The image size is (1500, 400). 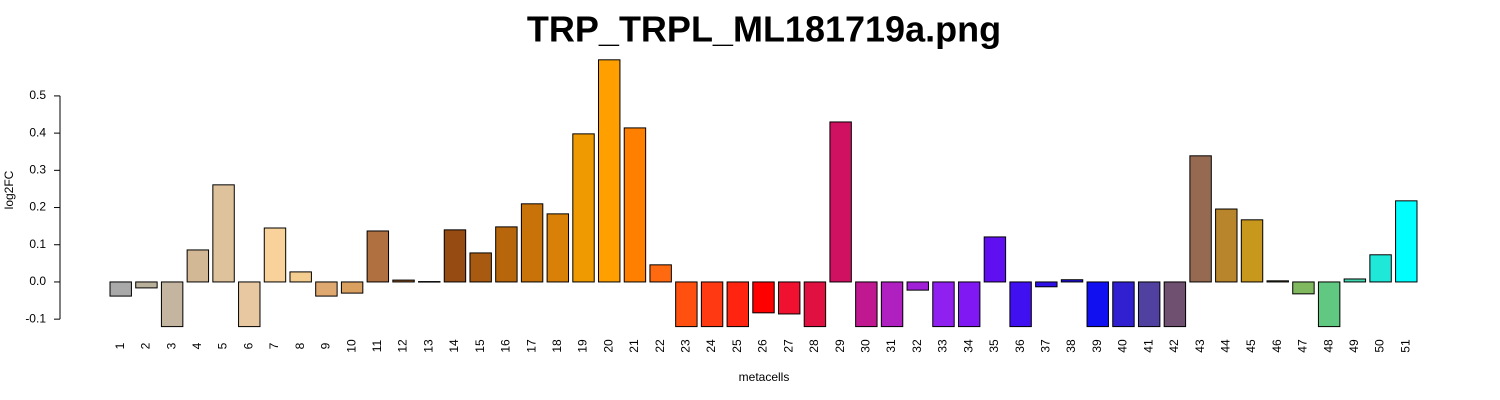 What do you see at coordinates (840, 346) in the screenshot?
I see `x-tick-label: 29` at bounding box center [840, 346].